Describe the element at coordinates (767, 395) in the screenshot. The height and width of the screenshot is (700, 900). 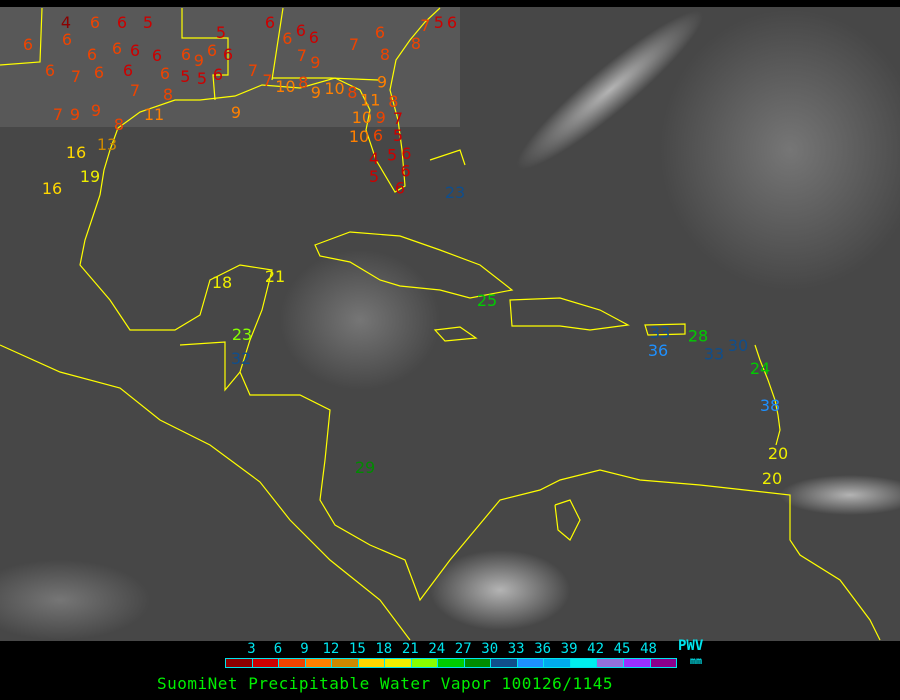
I see `lesser-antilles` at that location.